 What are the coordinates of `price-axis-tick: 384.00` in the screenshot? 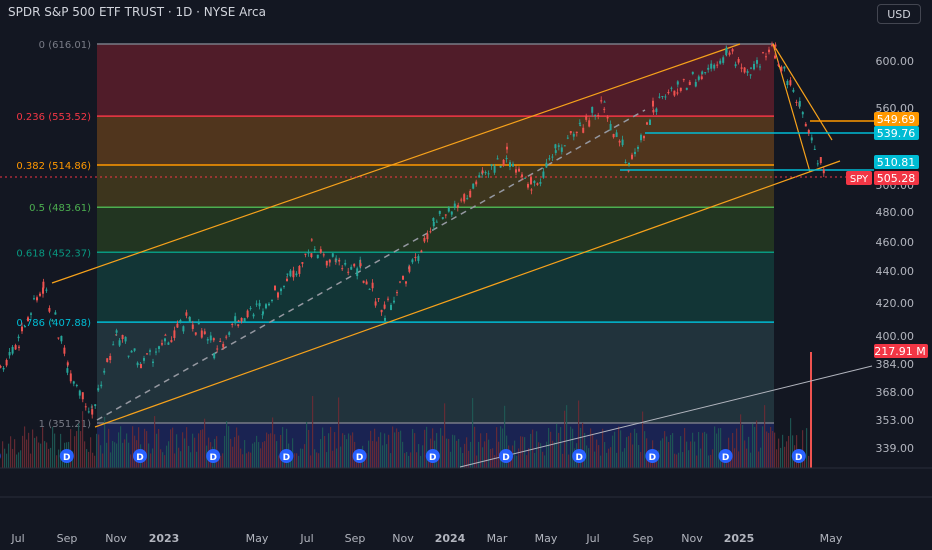 It's located at (895, 364).